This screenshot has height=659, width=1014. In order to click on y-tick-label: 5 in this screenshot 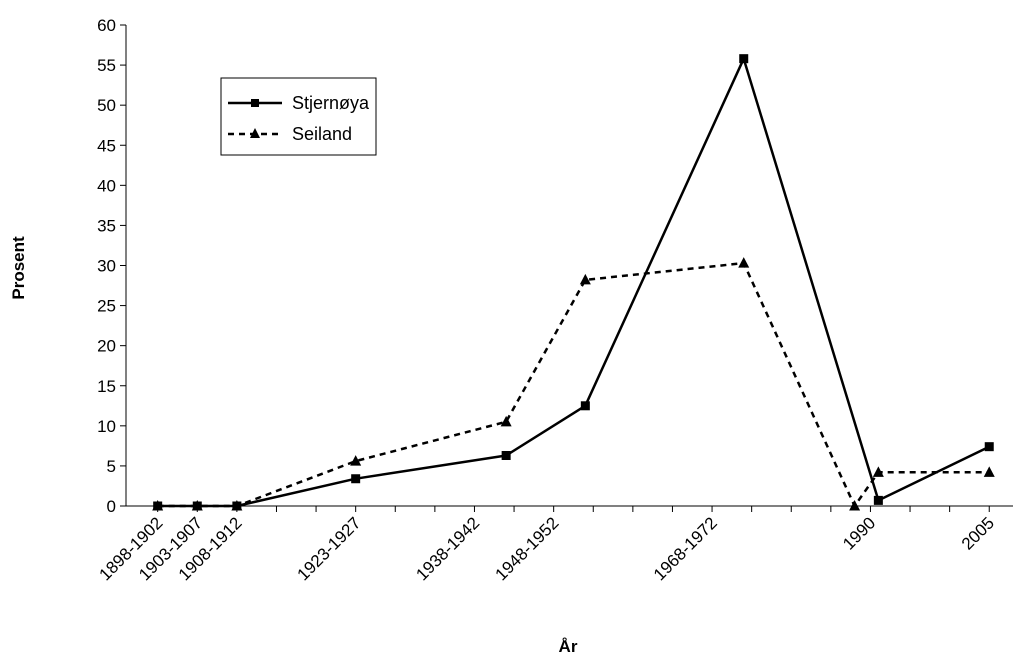, I will do `click(111, 466)`.